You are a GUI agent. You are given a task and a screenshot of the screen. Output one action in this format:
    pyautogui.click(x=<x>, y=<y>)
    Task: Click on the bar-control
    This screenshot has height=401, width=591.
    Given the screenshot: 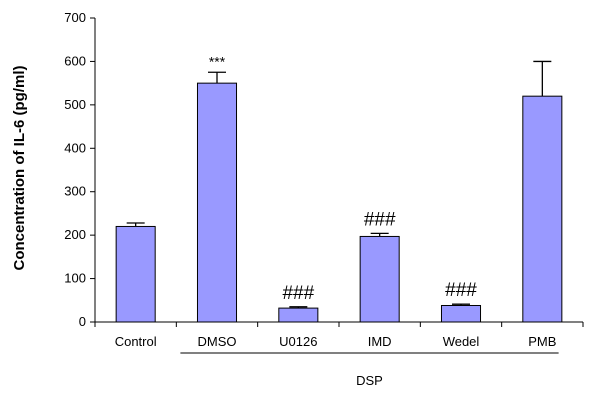 What is the action you would take?
    pyautogui.click(x=135, y=274)
    